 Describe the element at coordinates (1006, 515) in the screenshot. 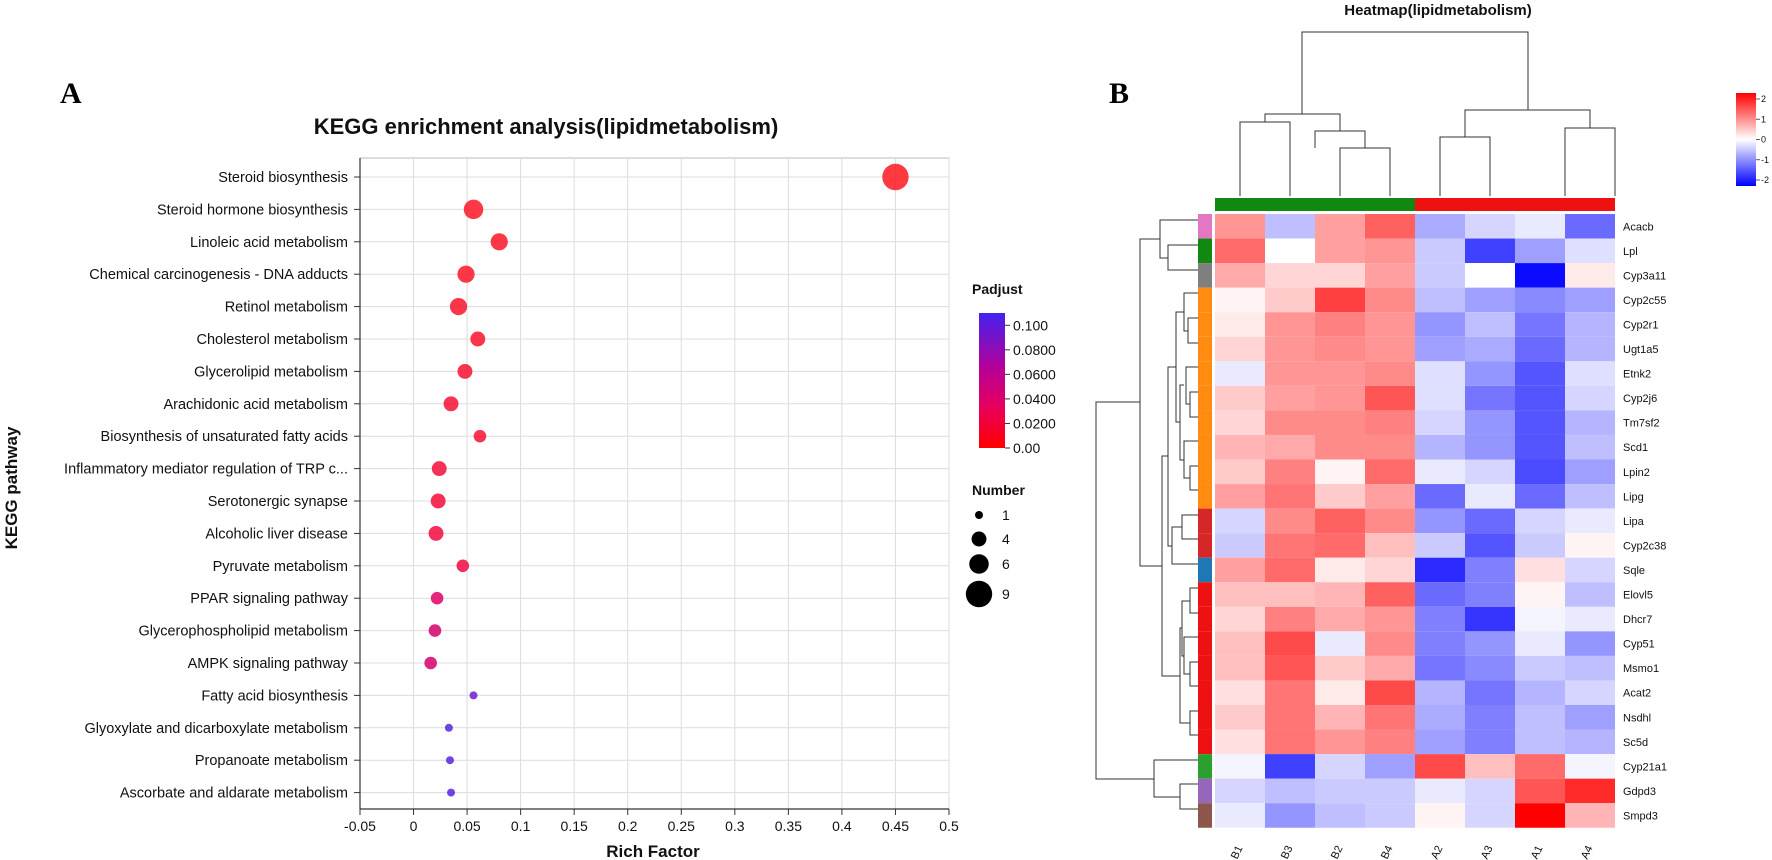

I see `number-legend-label: 1` at that location.